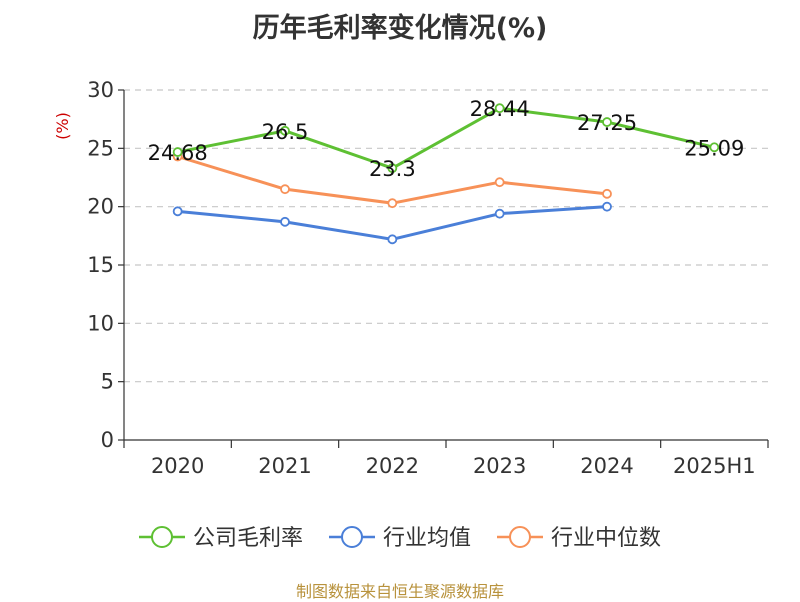  Describe the element at coordinates (100, 265) in the screenshot. I see `y-tick-label: 15` at that location.